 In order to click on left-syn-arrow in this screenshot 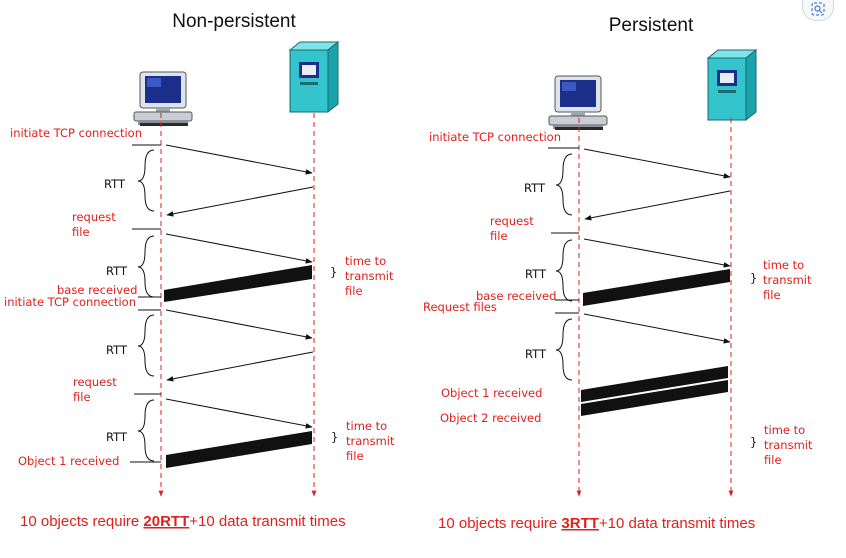, I will do `click(239, 159)`.